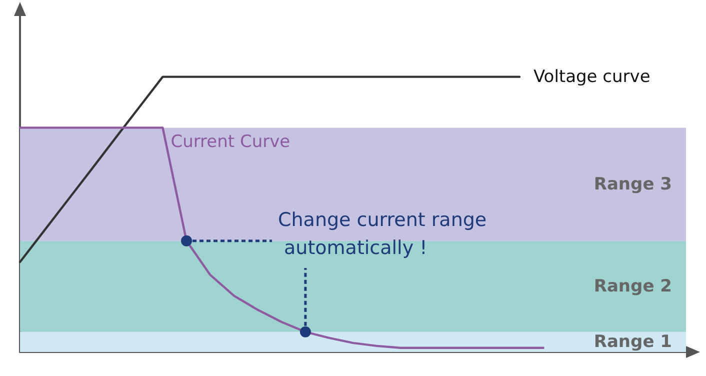 The height and width of the screenshot is (376, 706). What do you see at coordinates (382, 234) in the screenshot?
I see `annotation: Change current range automatically !` at bounding box center [382, 234].